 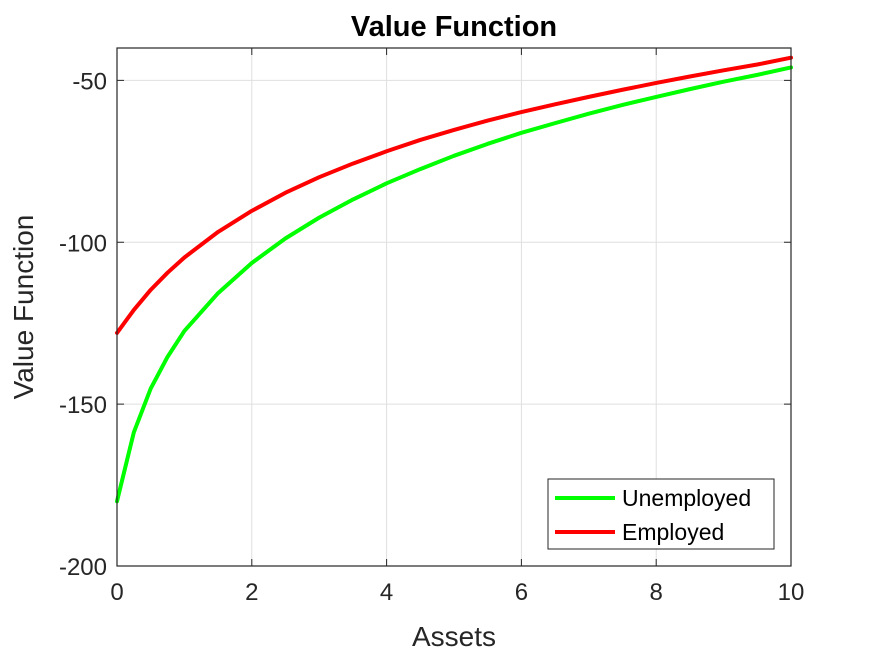 What do you see at coordinates (791, 592) in the screenshot?
I see `x-tick-label: 10` at bounding box center [791, 592].